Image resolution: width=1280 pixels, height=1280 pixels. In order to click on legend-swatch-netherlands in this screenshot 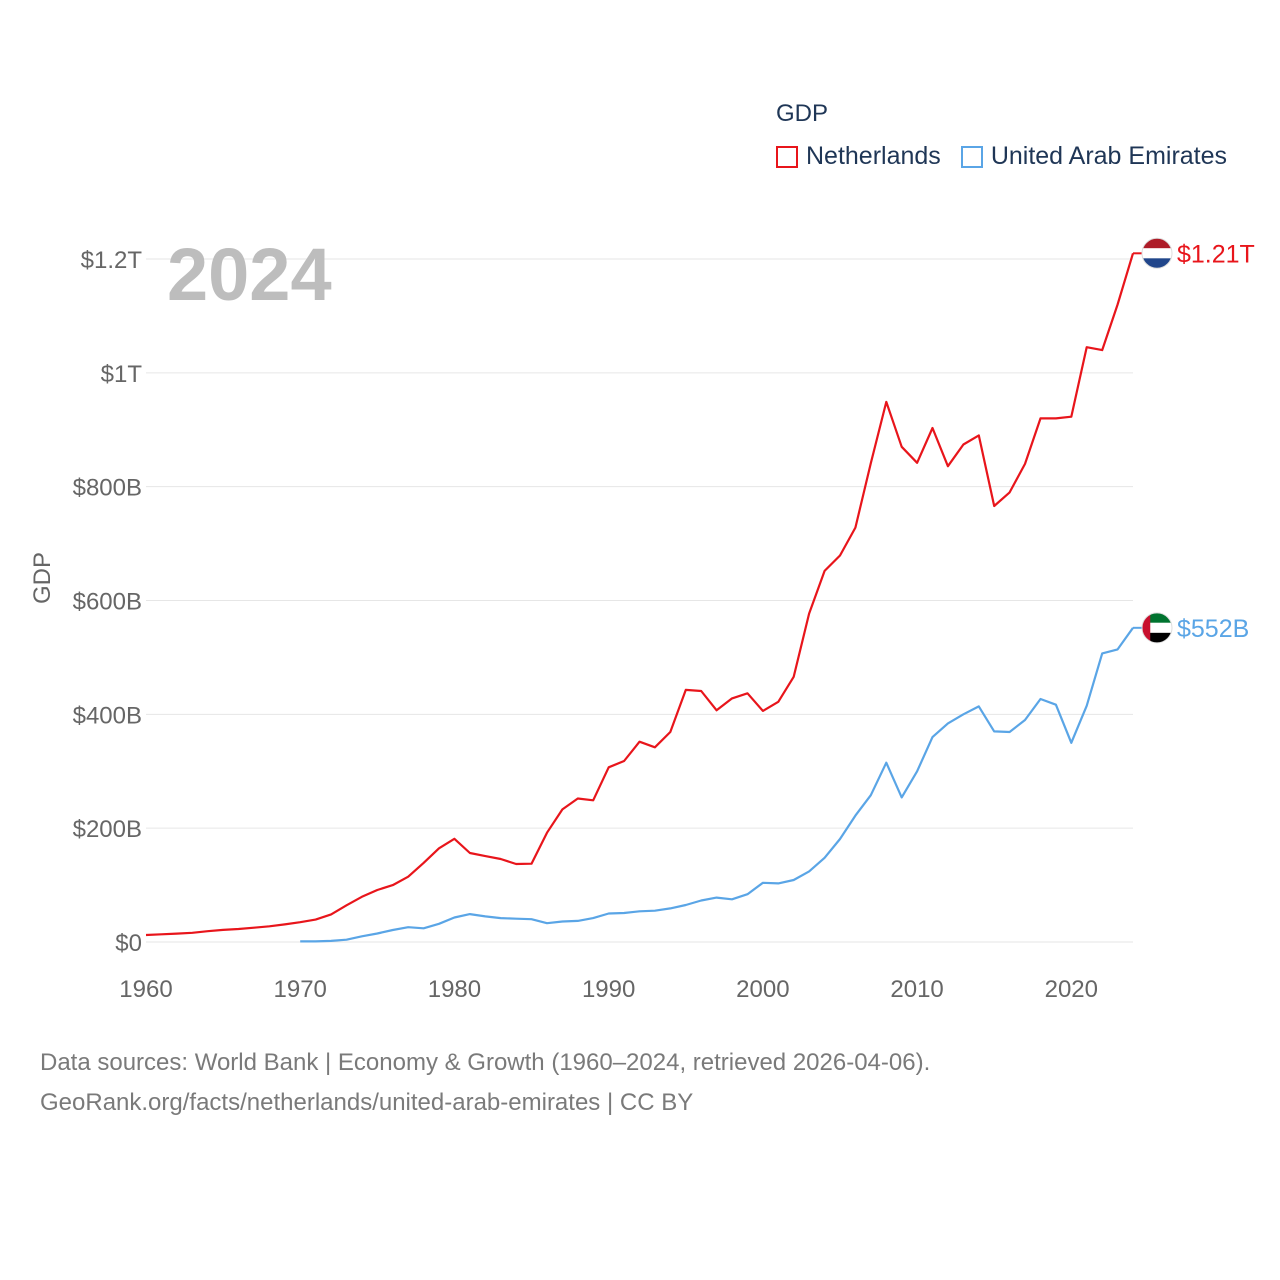, I will do `click(787, 156)`.